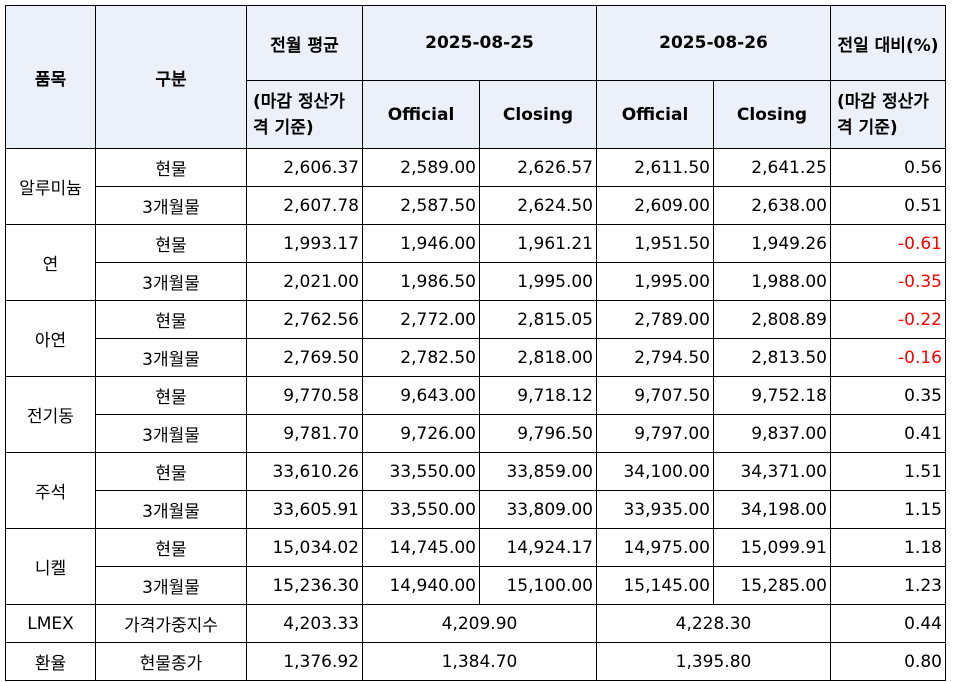 The image size is (955, 682). I want to click on d1-closing-cell: 2,818.00, so click(538, 357).